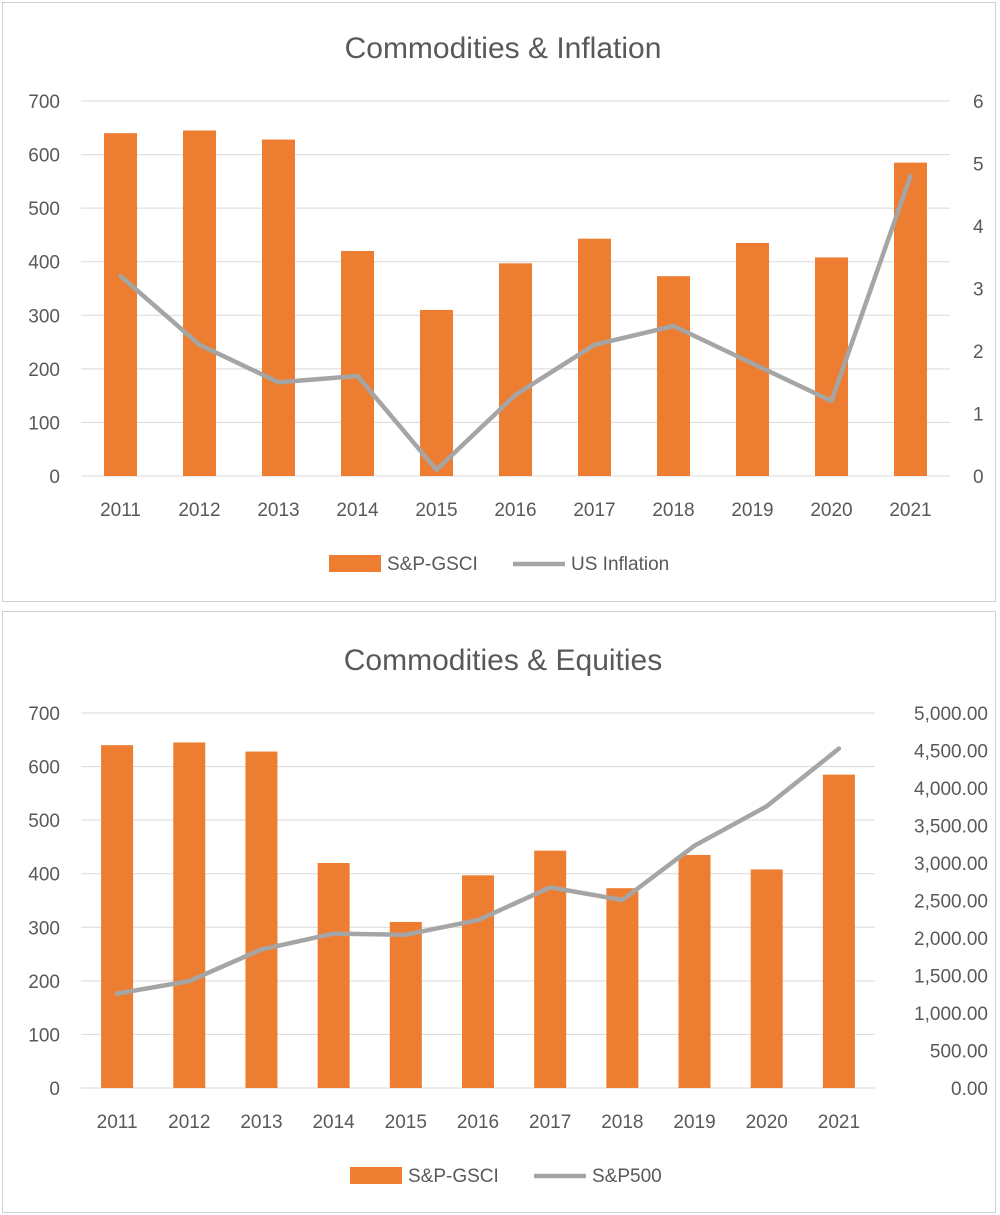  What do you see at coordinates (951, 1014) in the screenshot?
I see `y-tick-label-right: 1,000.00` at bounding box center [951, 1014].